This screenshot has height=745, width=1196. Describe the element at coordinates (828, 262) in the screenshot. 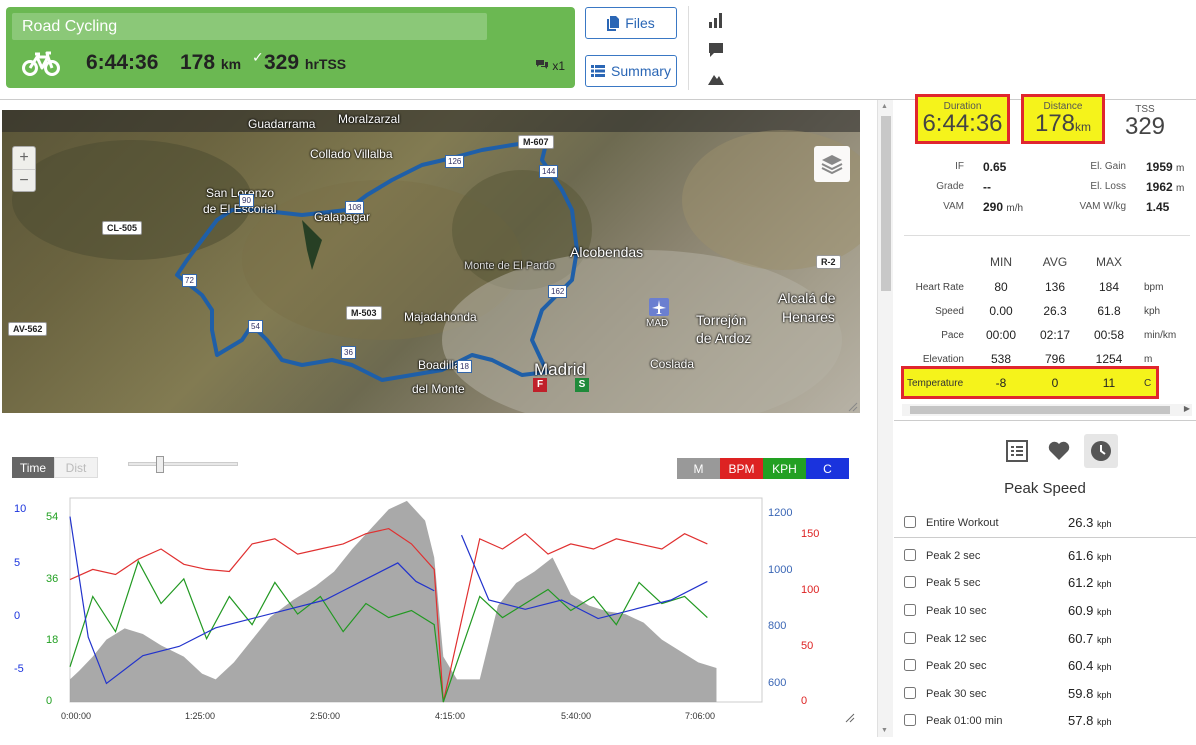

I see `road-badge-r2: R-2` at that location.